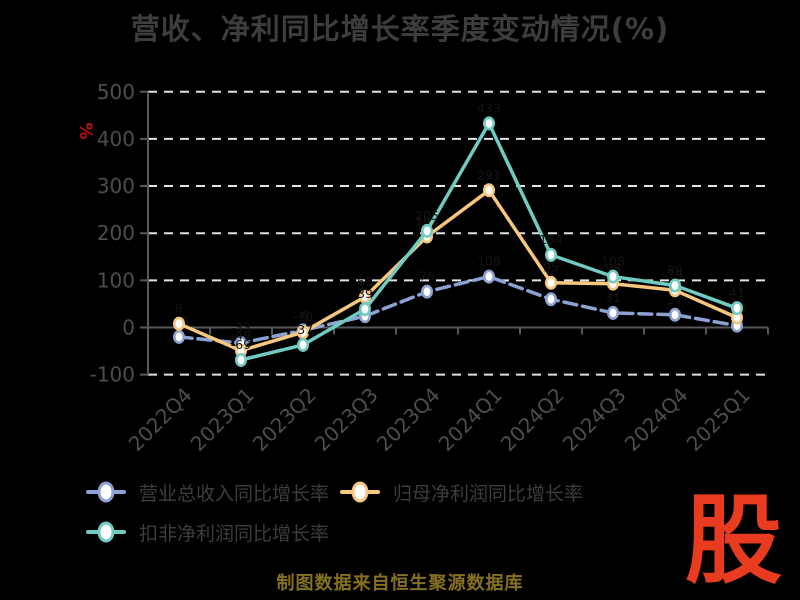 This screenshot has width=800, height=600. Describe the element at coordinates (427, 215) in the screenshot. I see `data-label: 205` at that location.